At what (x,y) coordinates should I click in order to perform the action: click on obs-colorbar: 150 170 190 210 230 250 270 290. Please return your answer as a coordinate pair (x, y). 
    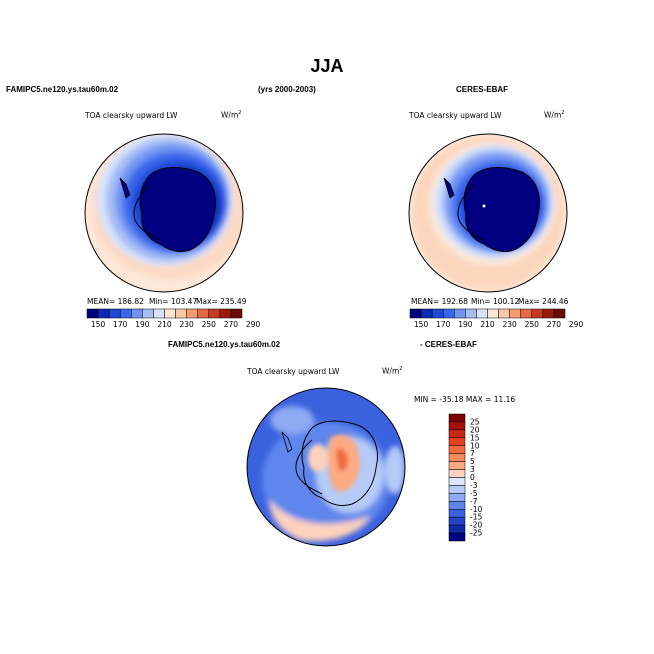
    Looking at the image, I should click on (496, 318).